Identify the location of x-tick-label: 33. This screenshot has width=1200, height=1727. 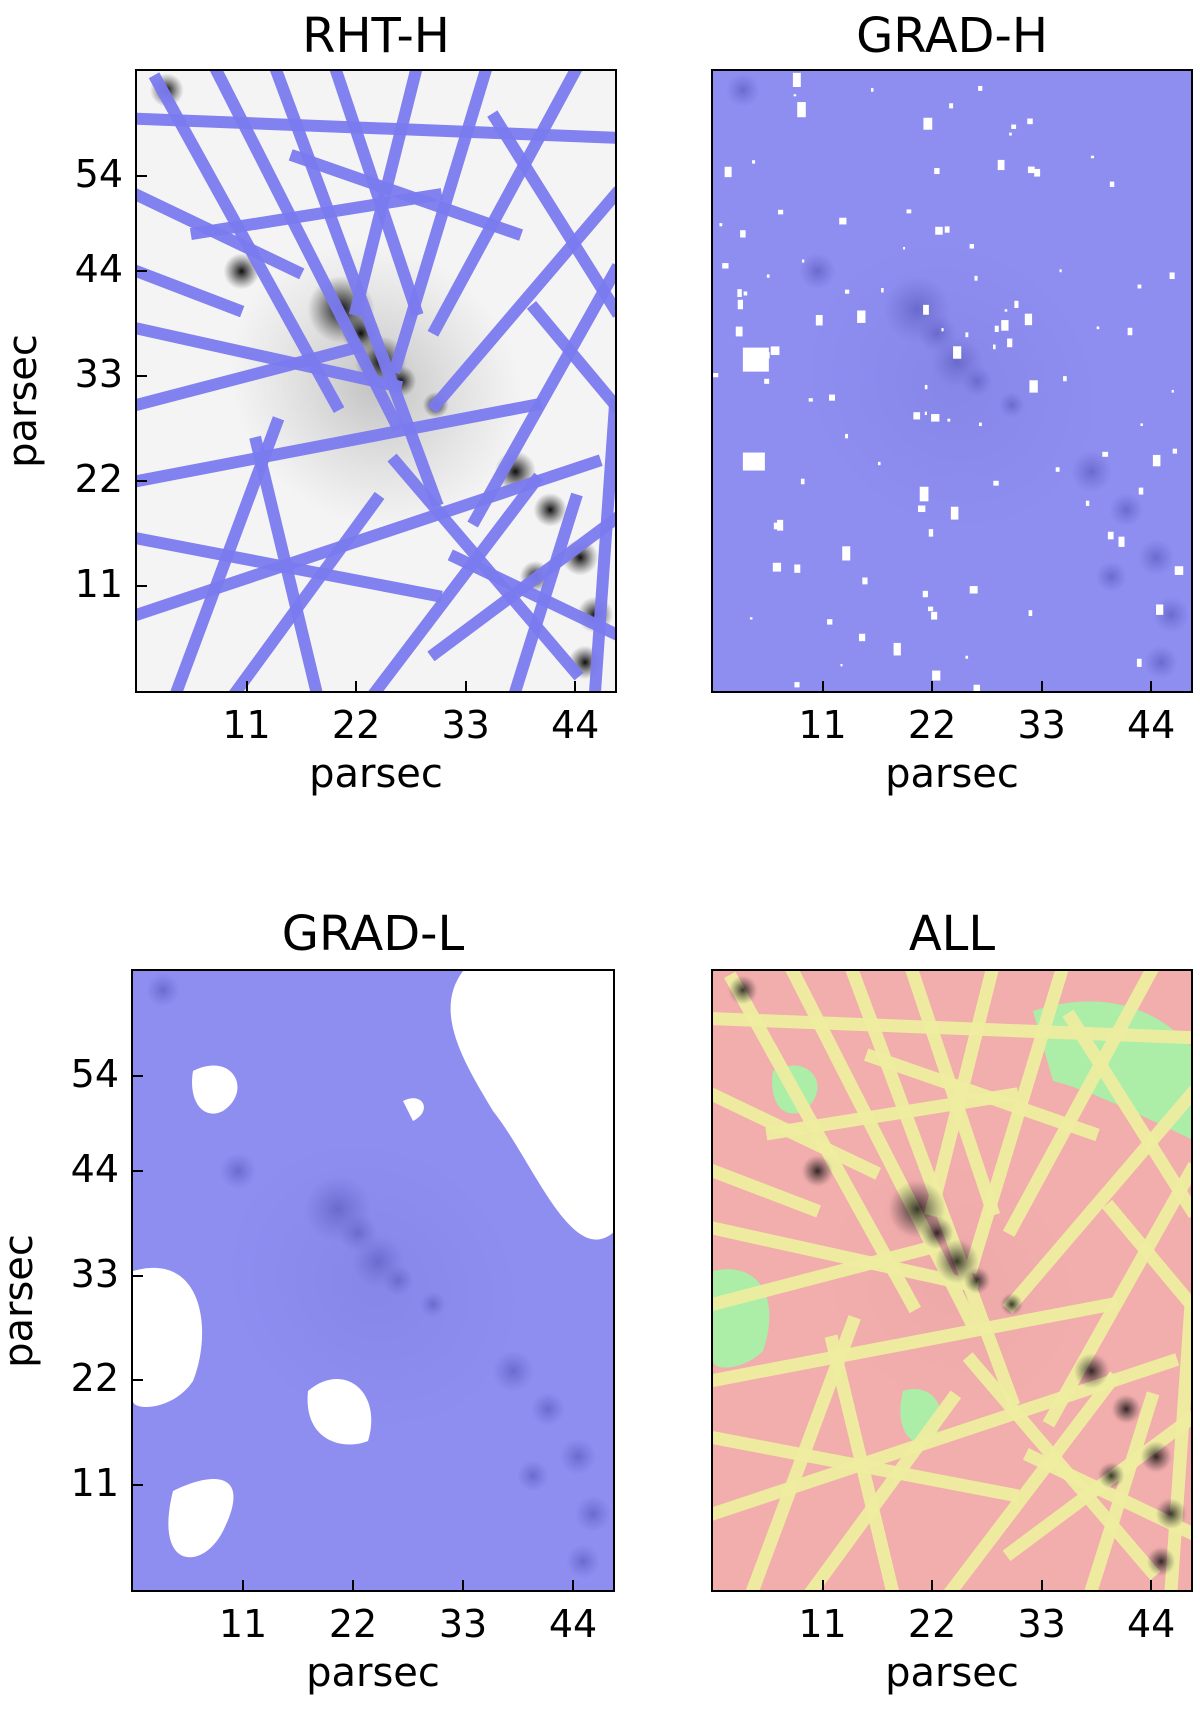
(463, 1624).